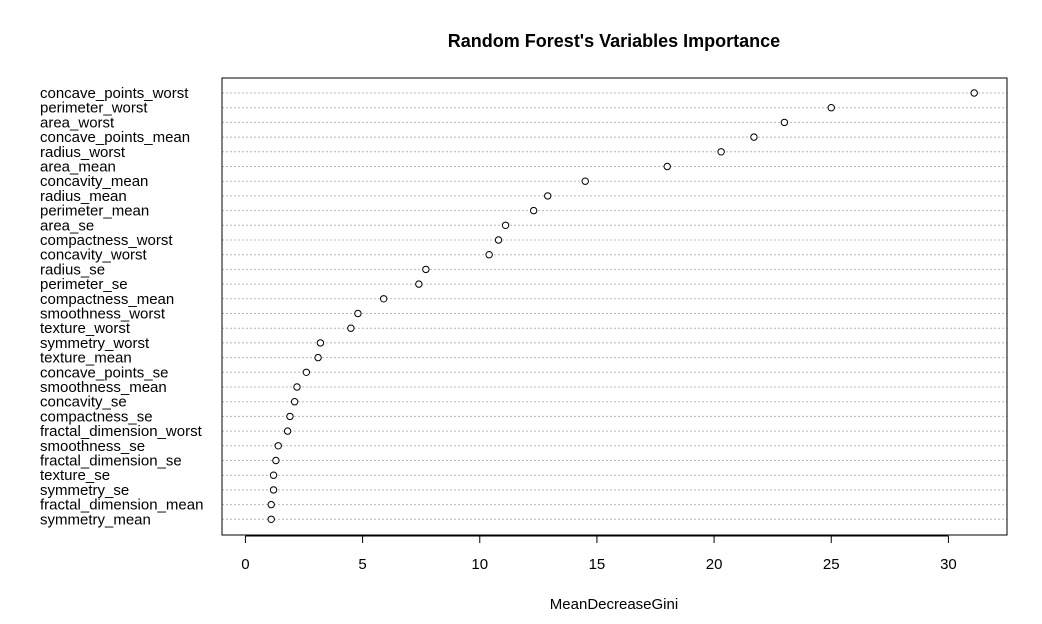 The width and height of the screenshot is (1042, 624). What do you see at coordinates (67, 225) in the screenshot?
I see `variable-label: area_se` at bounding box center [67, 225].